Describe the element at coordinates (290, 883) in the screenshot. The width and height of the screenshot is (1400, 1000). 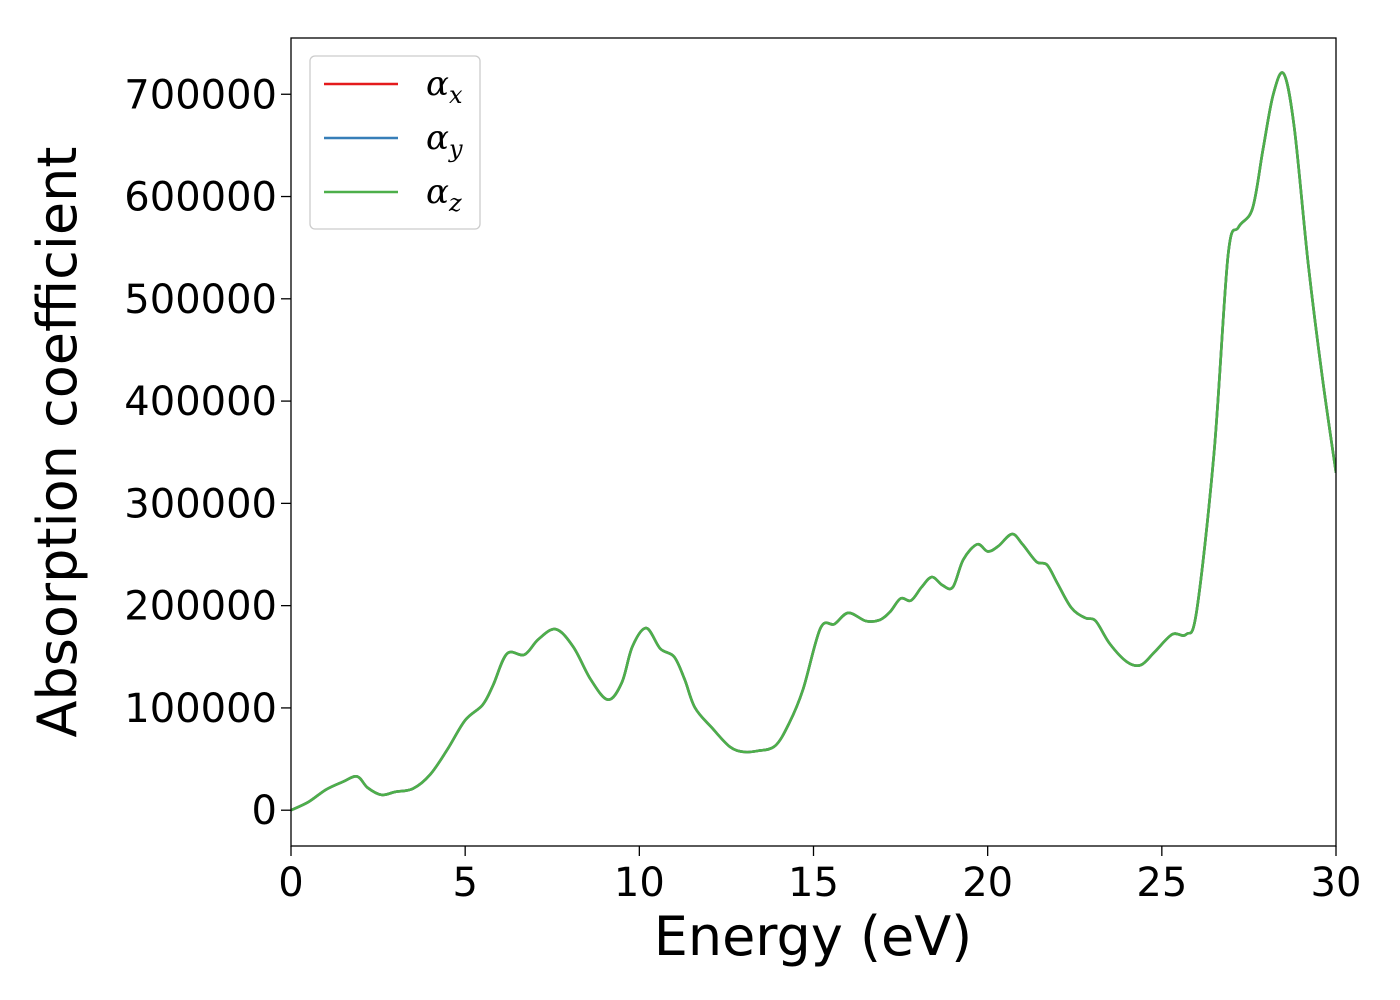
I see `x-tick-label: 0` at that location.